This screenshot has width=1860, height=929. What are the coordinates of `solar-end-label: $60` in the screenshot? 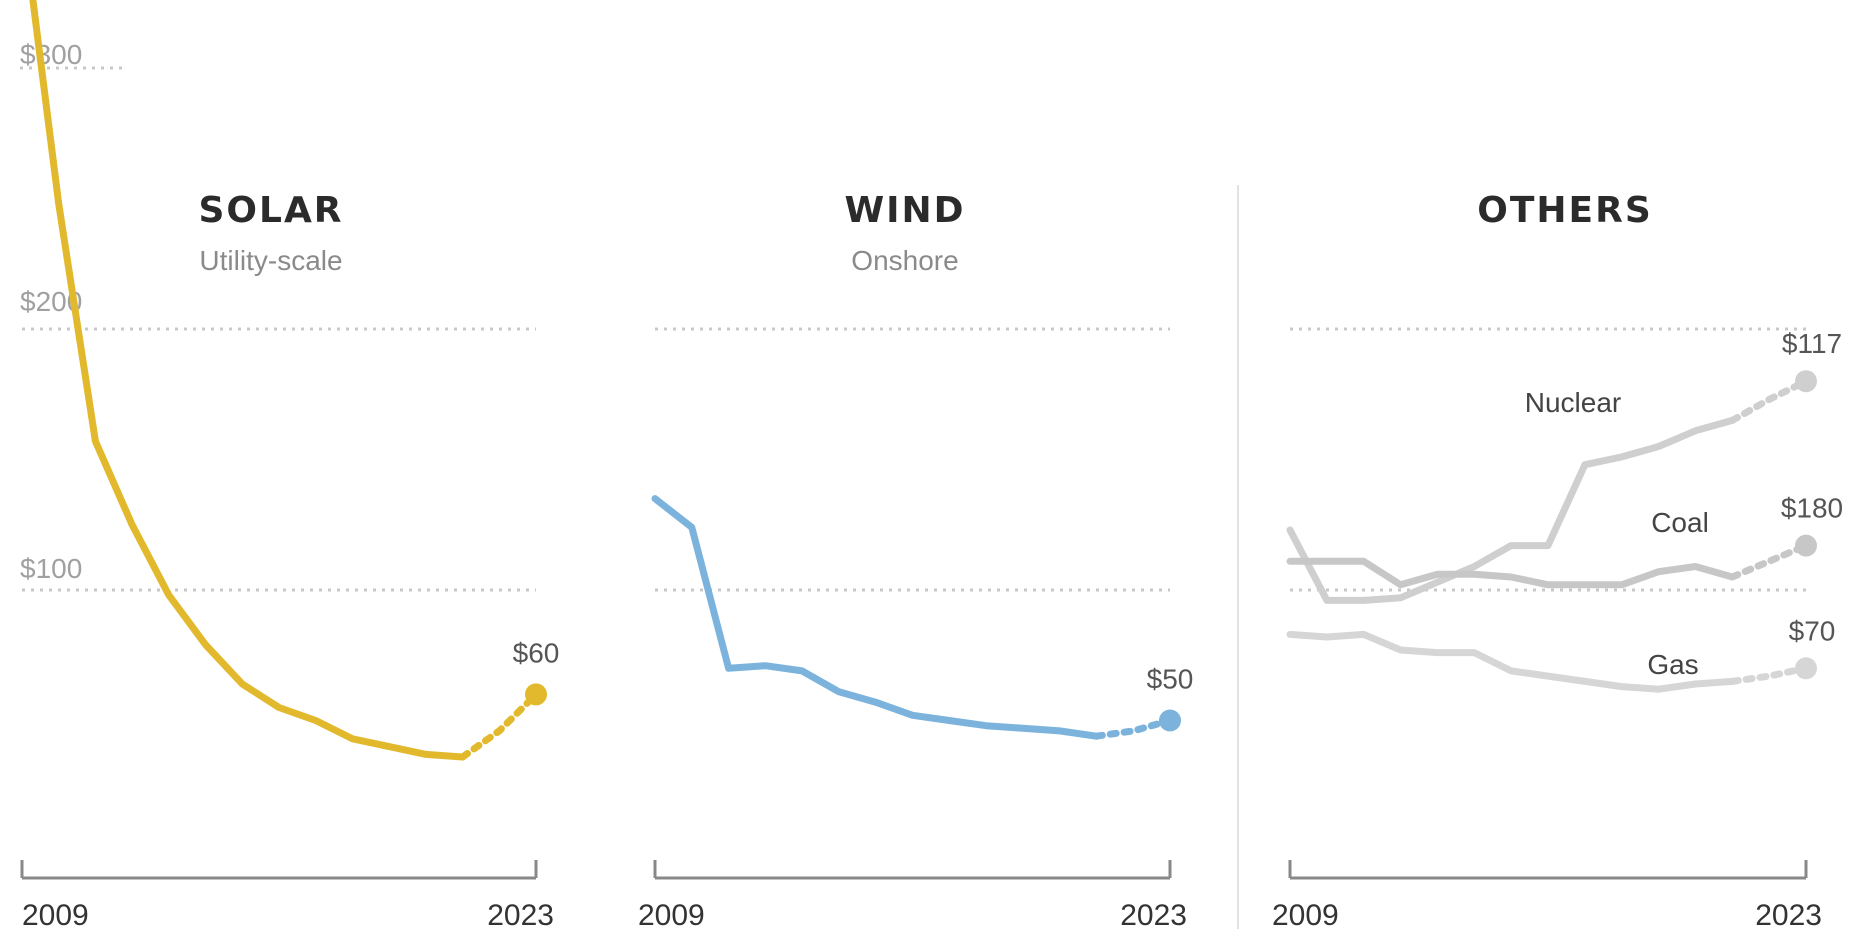 It's located at (536, 652).